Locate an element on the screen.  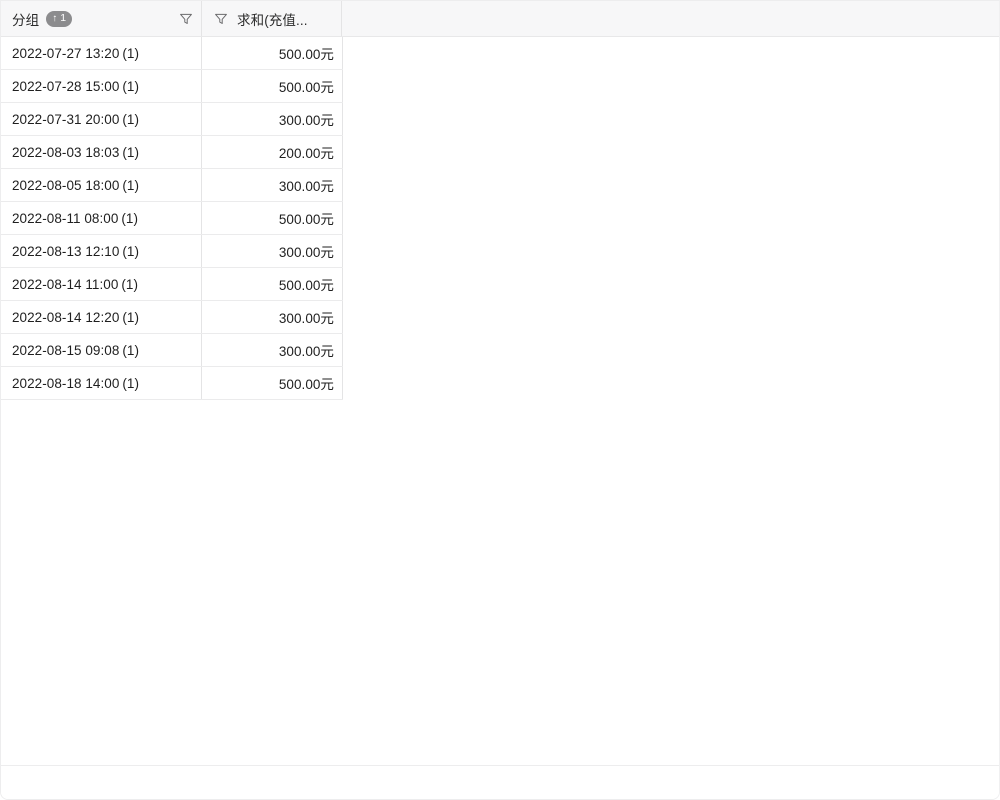
table-row: 2022-08-03 18:03 (1) 200.00元 is located at coordinates (172, 152).